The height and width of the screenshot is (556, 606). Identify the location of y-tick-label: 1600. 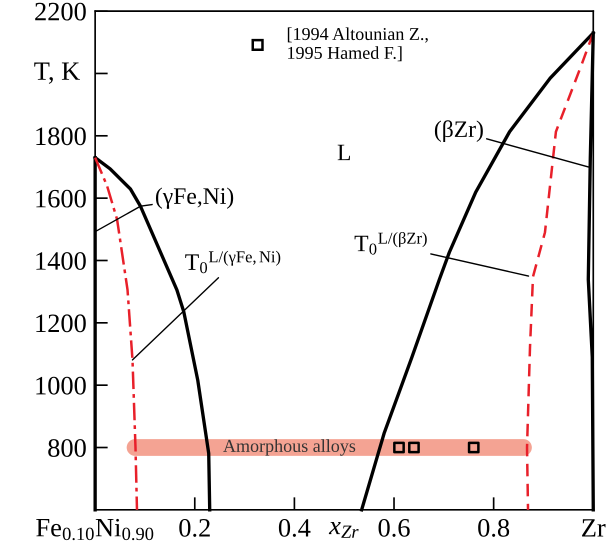
(61, 199).